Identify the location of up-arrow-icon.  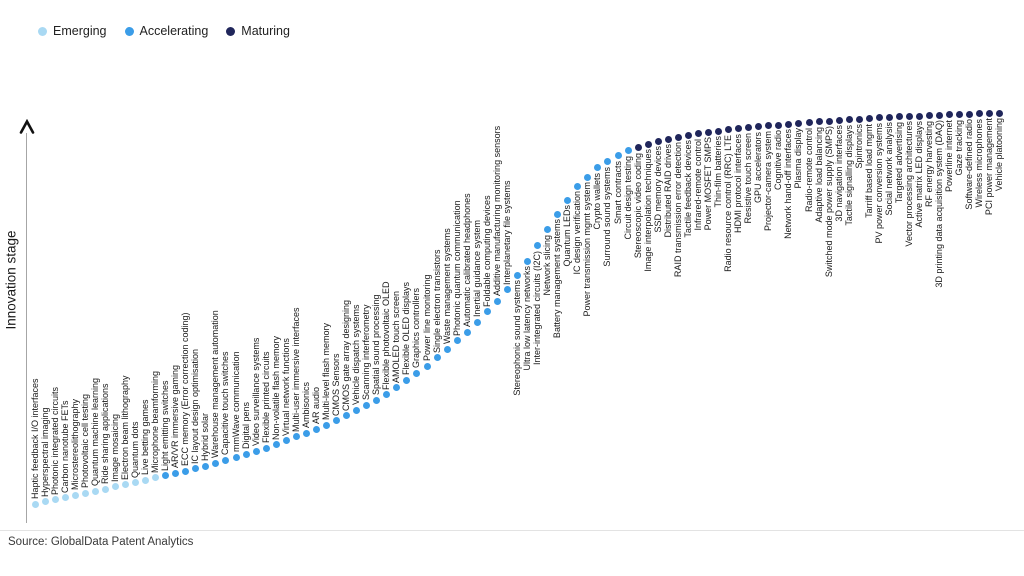
(27, 126).